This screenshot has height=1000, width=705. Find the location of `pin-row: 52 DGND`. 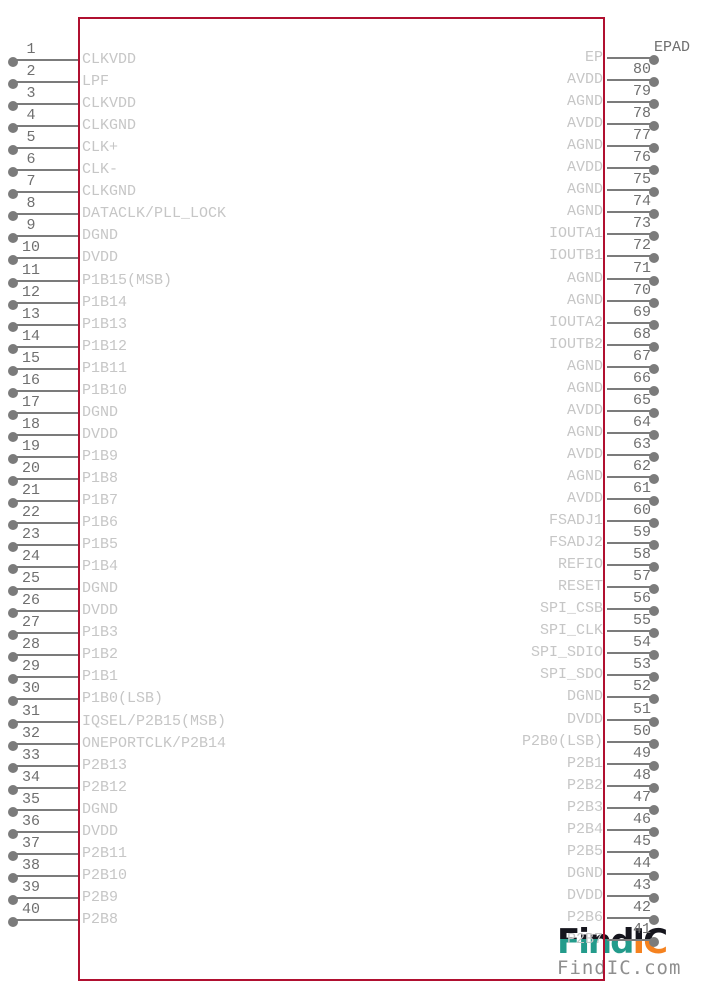

pin-row: 52 DGND is located at coordinates (352, 692).